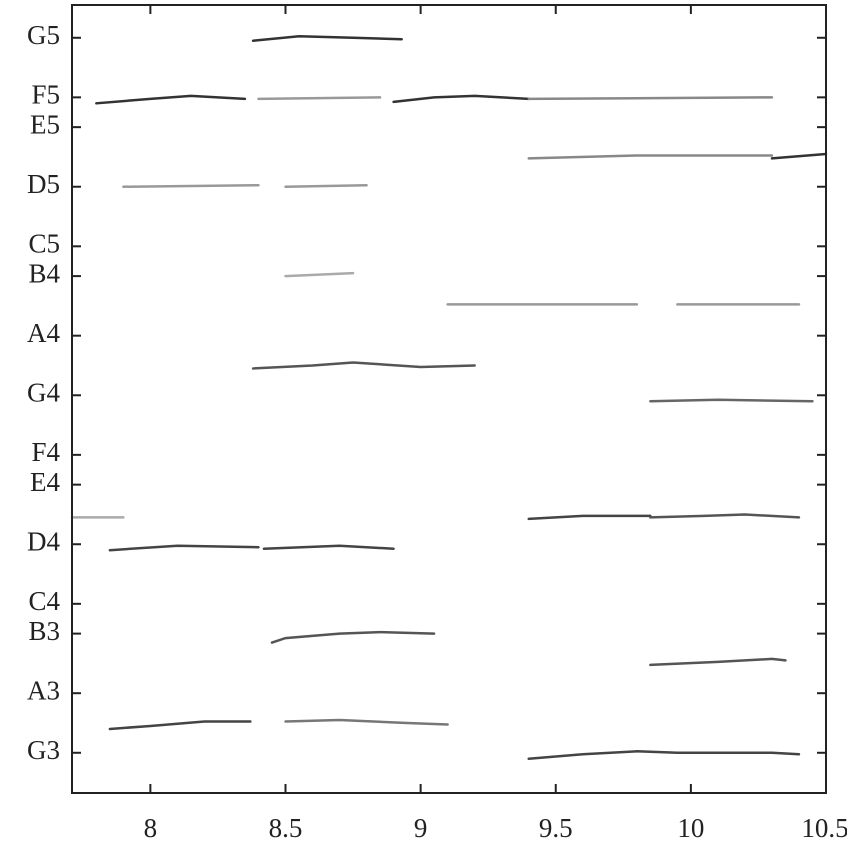 The width and height of the screenshot is (847, 851). Describe the element at coordinates (43, 750) in the screenshot. I see `y-tick-label: G3` at that location.